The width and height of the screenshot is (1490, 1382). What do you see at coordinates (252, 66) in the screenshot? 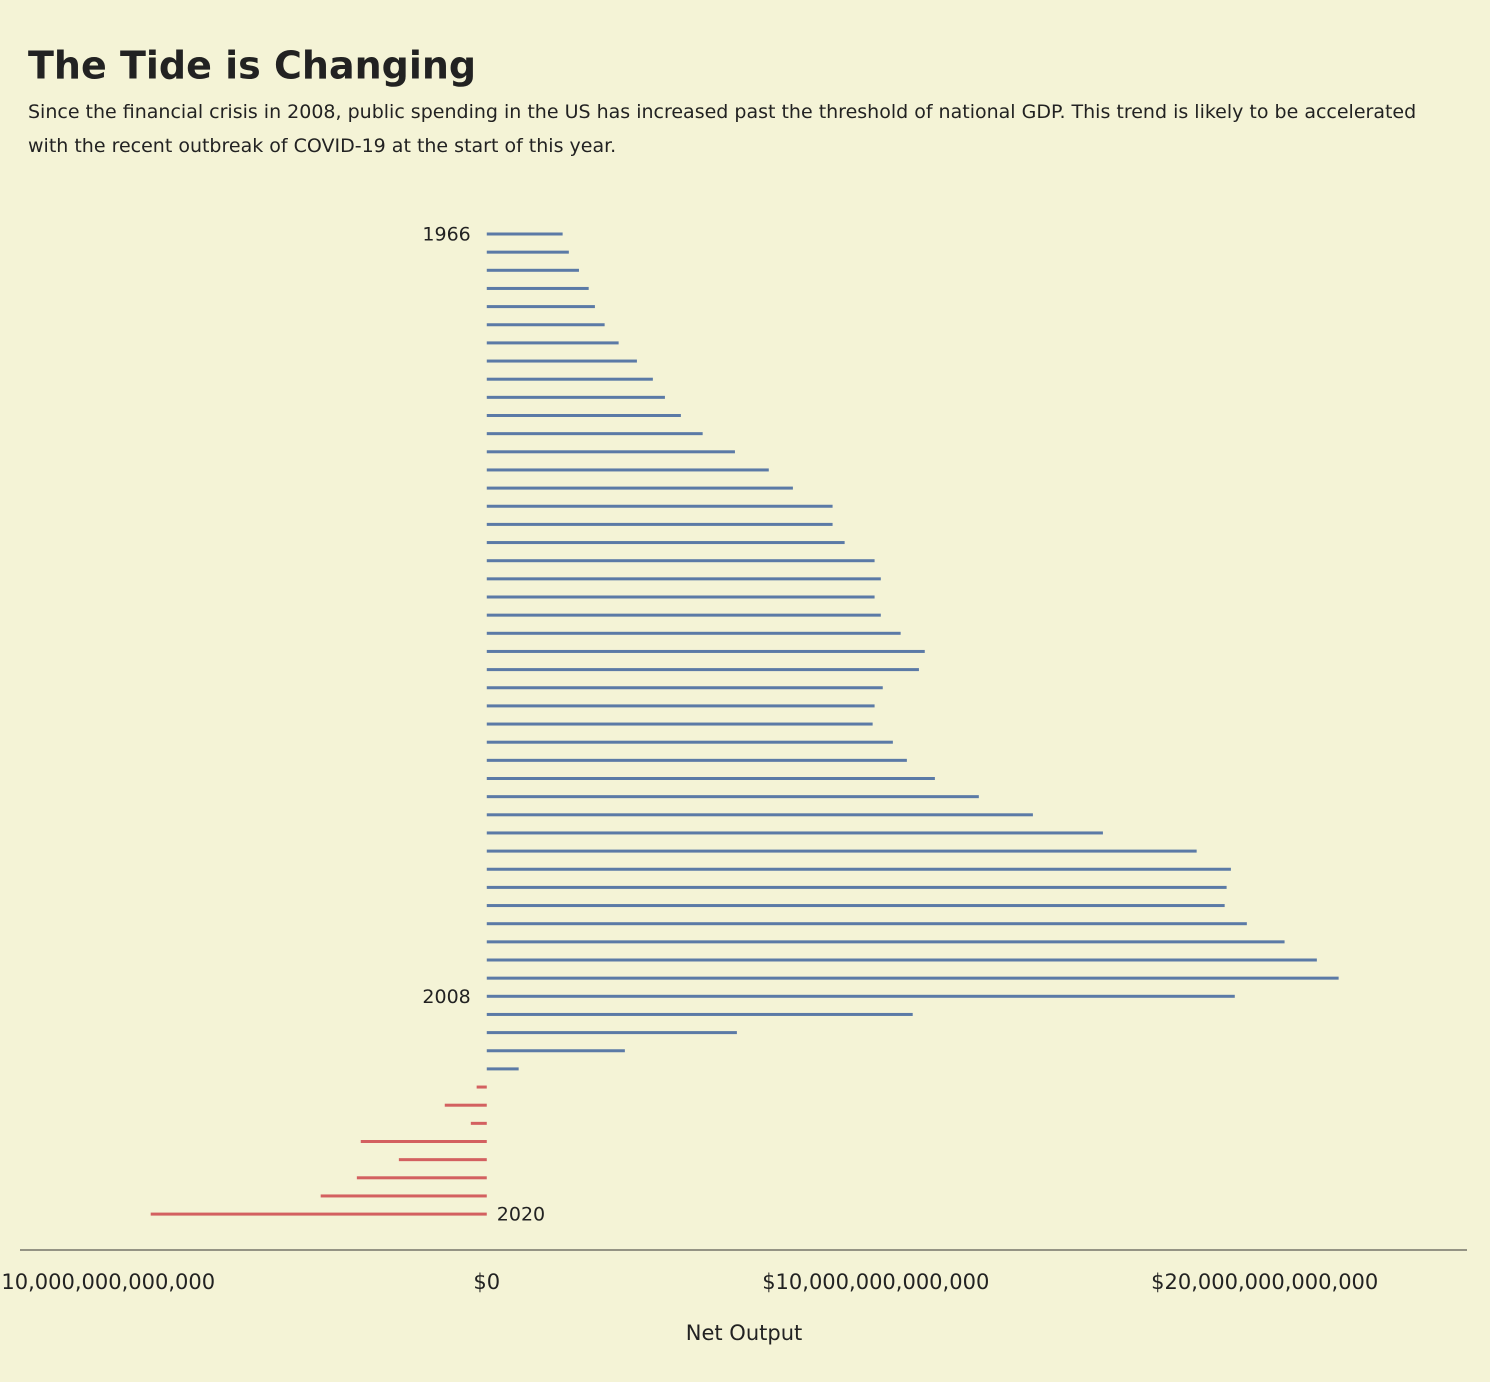
I see `chart-title: The Tide is Changing` at bounding box center [252, 66].